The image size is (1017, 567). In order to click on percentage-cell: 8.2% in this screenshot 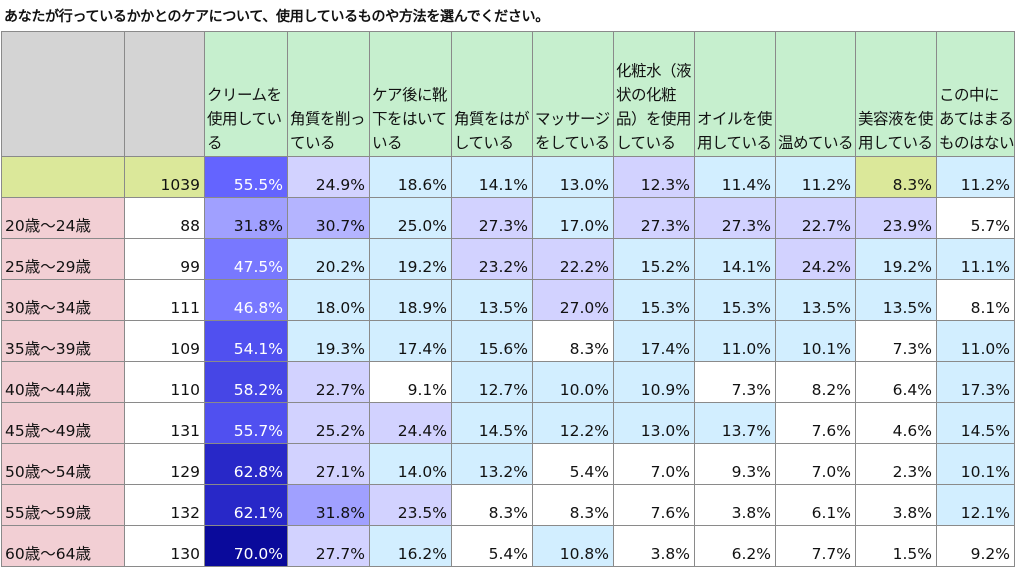, I will do `click(815, 382)`.